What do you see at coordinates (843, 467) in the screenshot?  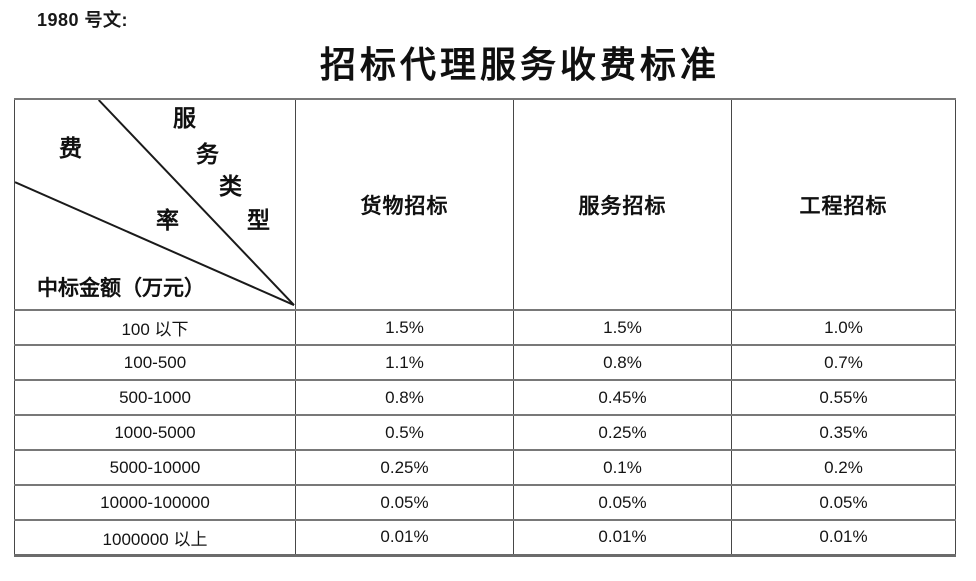 I see `rate-cell: 0.2%` at bounding box center [843, 467].